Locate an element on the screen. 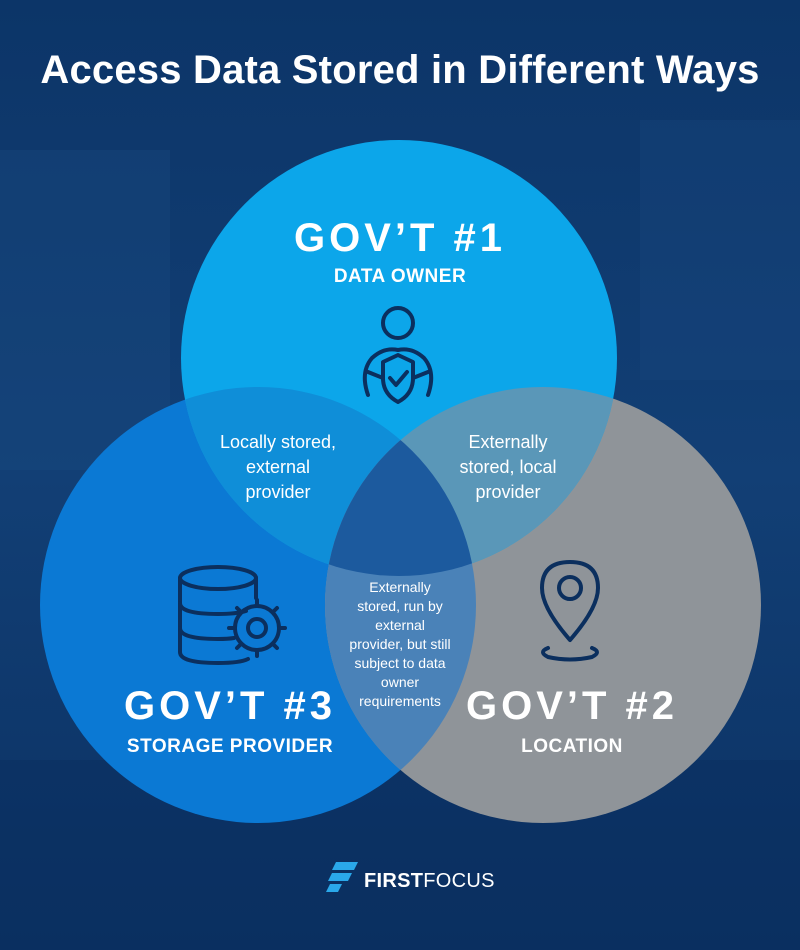  page-title: Access Data Stored in Different Ways is located at coordinates (400, 70).